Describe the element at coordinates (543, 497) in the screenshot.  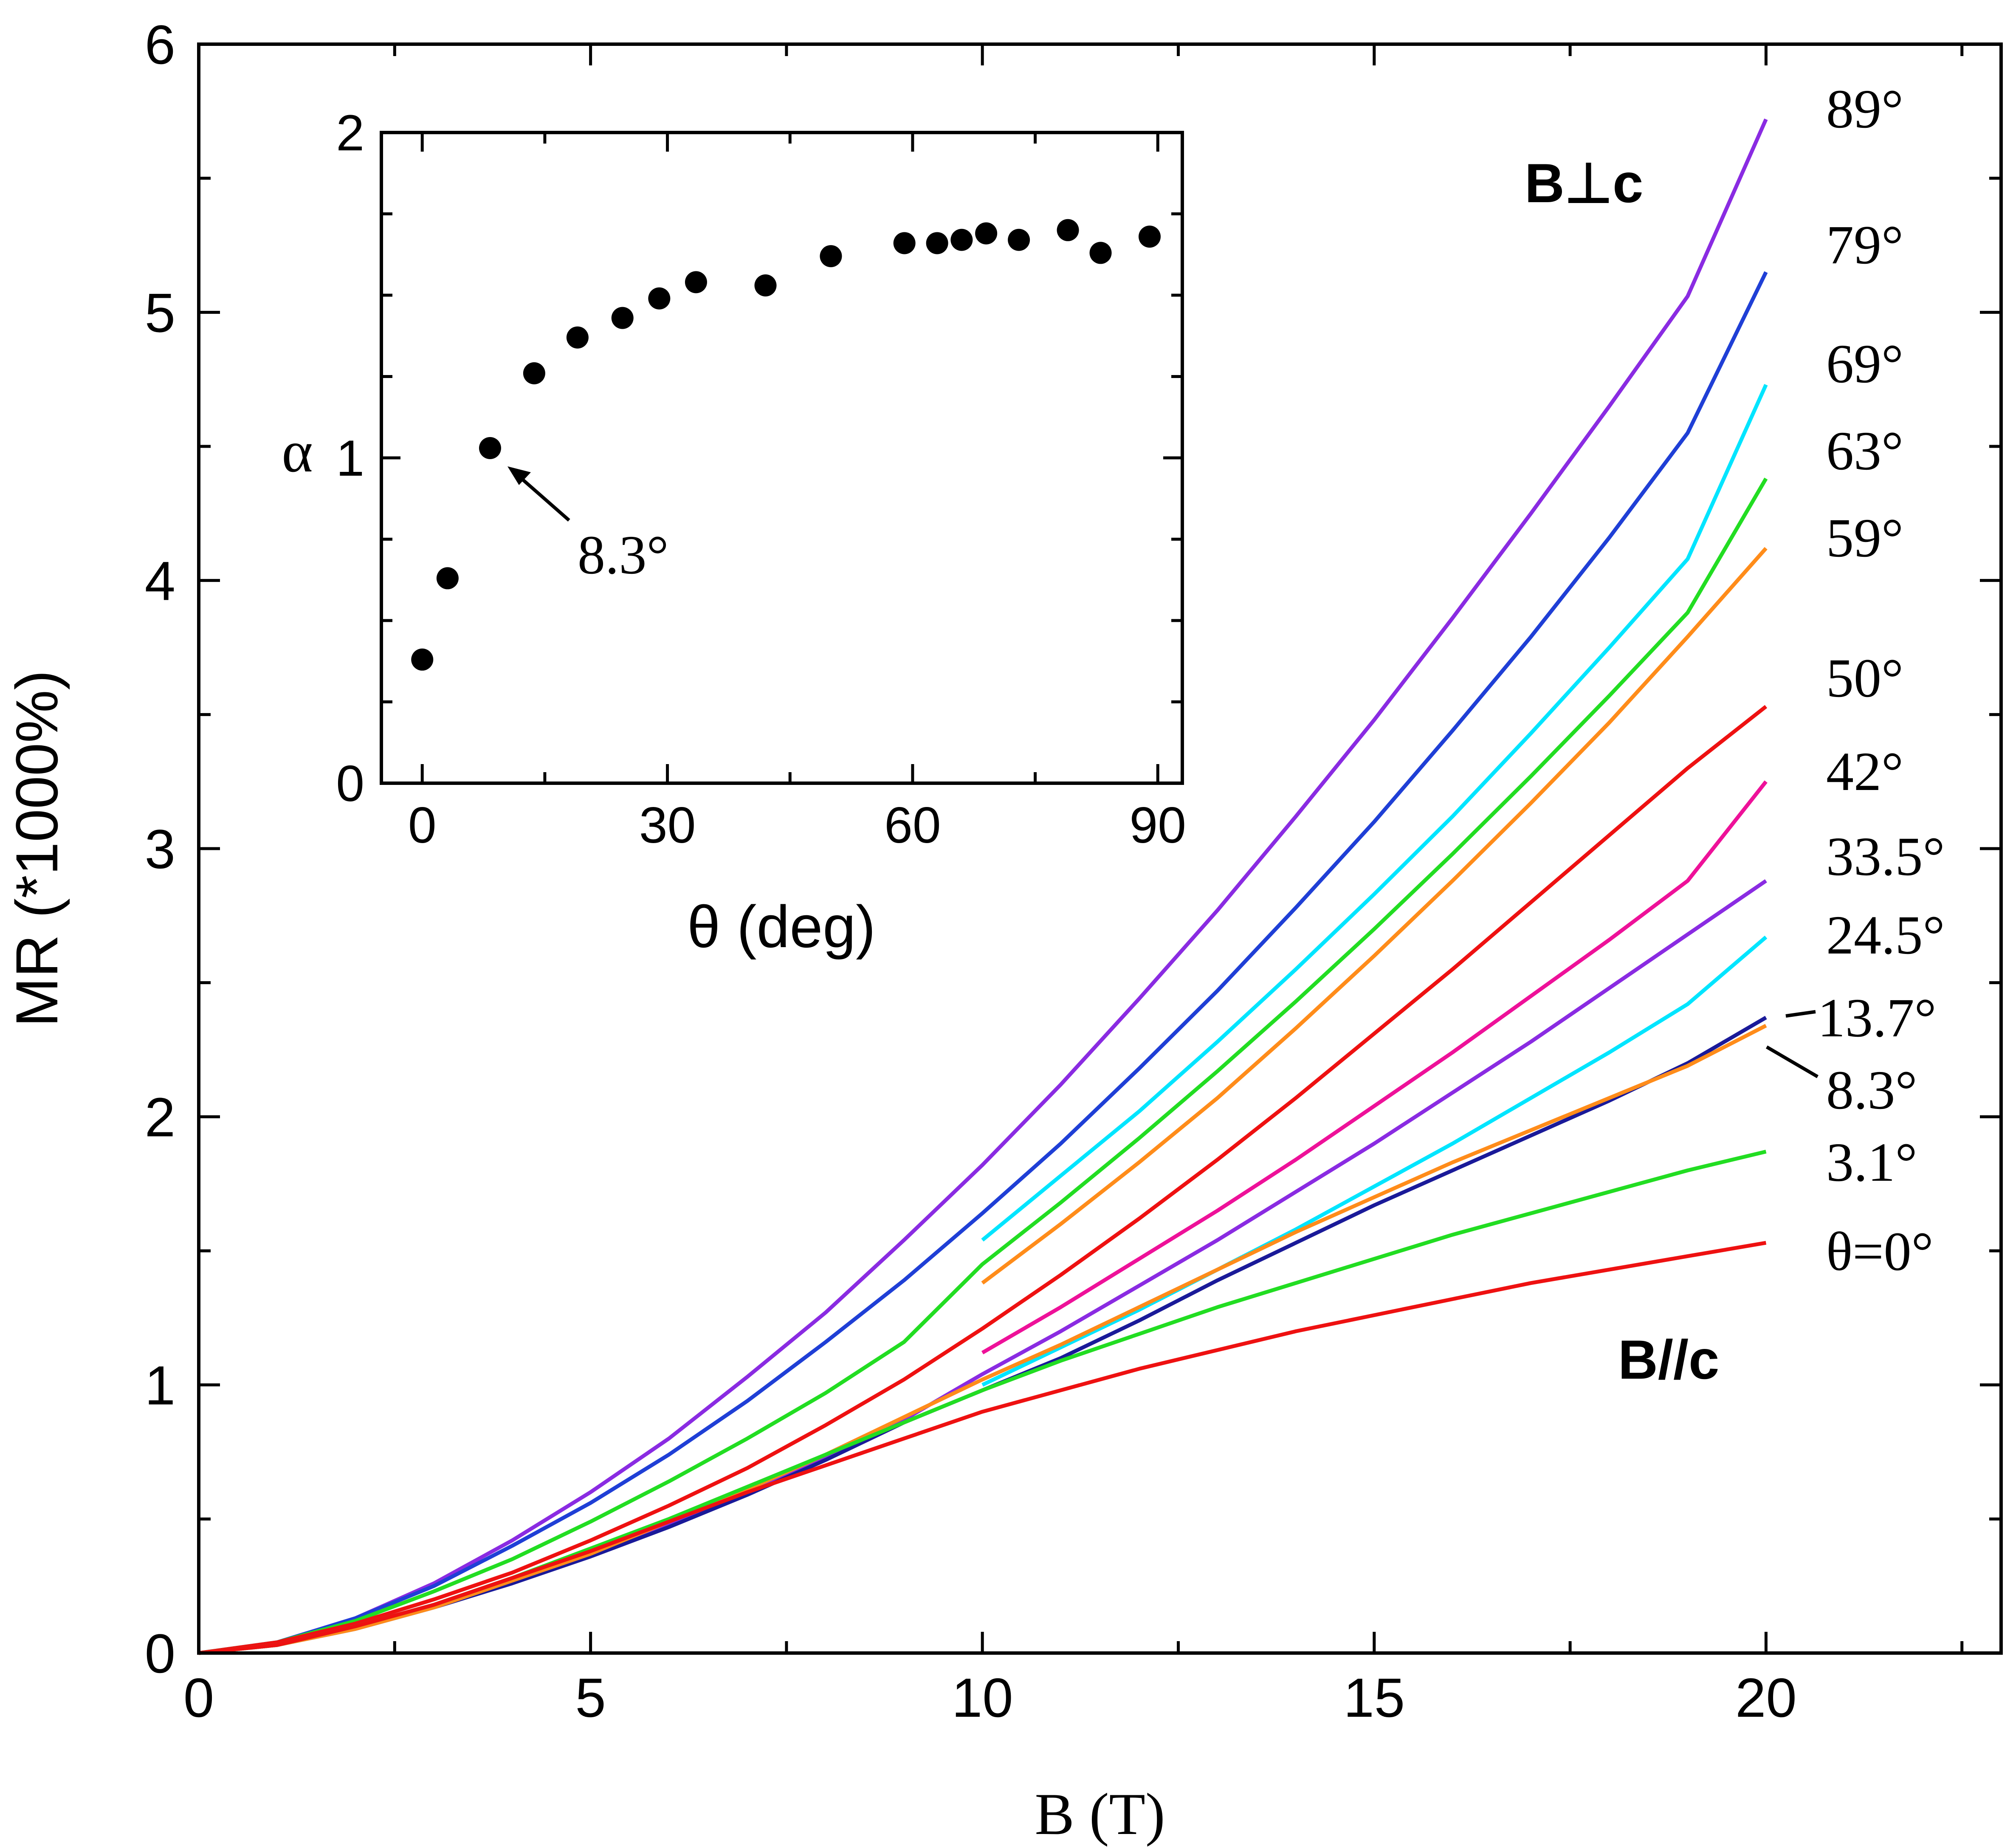
I see `inset-annotation-arrow-line` at that location.